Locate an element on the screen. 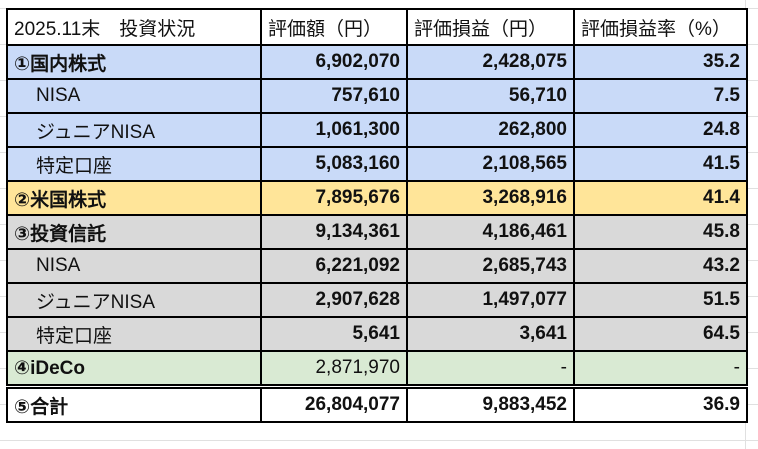 The height and width of the screenshot is (449, 758). row-label: ⑤合計 is located at coordinates (134, 403).